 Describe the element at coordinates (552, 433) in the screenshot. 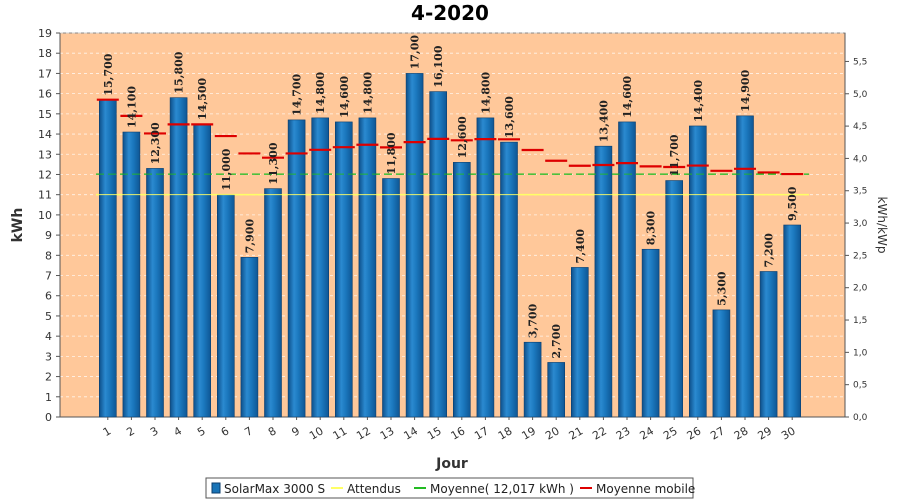

I see `x-tick-label: 20` at that location.